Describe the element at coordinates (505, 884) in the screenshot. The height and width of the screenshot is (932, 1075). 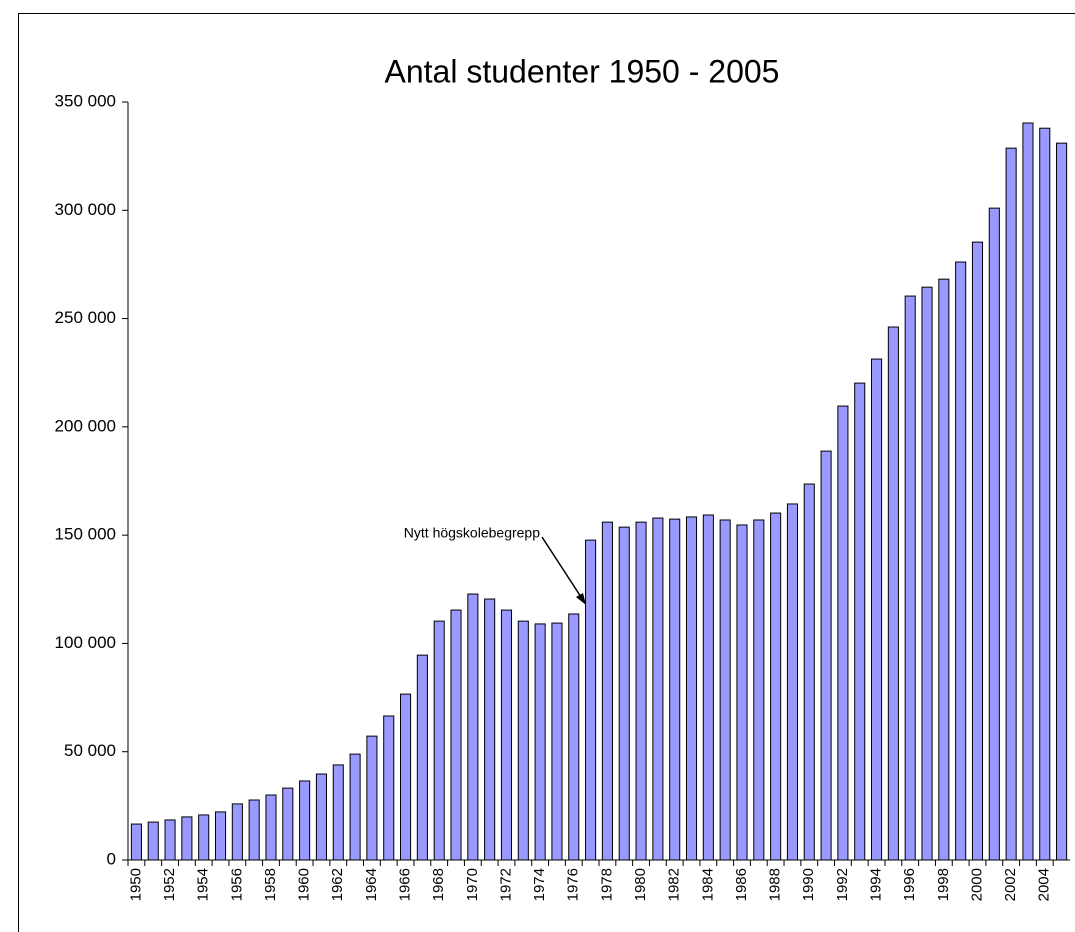
I see `x-tick-label: 1972` at that location.